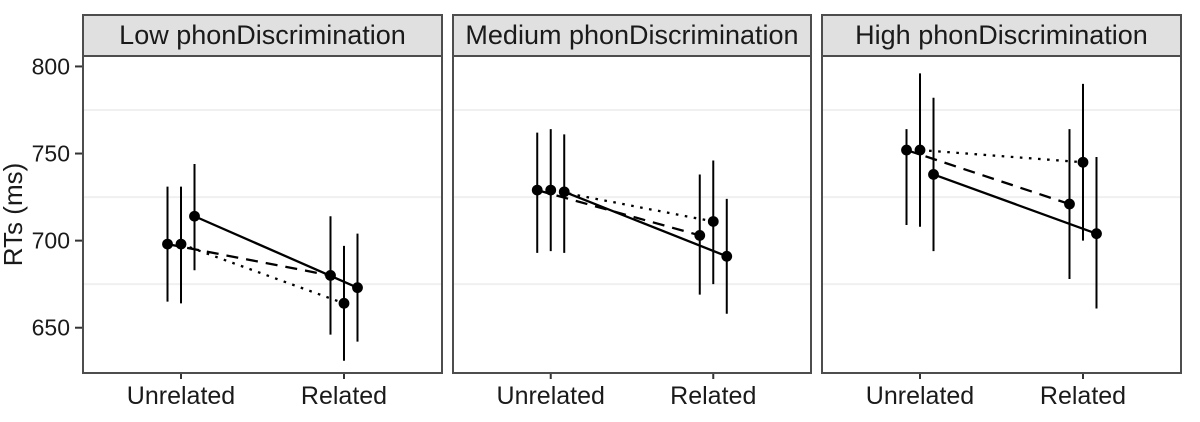 The height and width of the screenshot is (422, 1200). I want to click on y-axis-tick-label: 700, so click(51, 241).